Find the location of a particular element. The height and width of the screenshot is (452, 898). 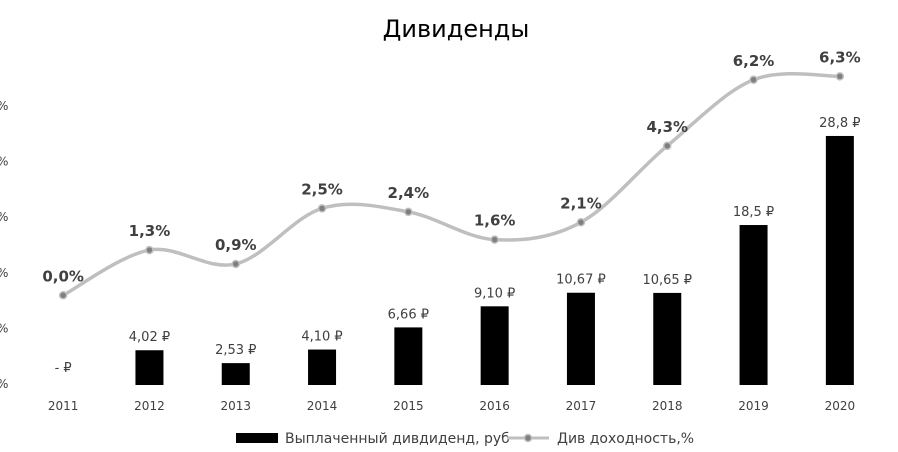

x-tick-label: 2016 is located at coordinates (494, 406).